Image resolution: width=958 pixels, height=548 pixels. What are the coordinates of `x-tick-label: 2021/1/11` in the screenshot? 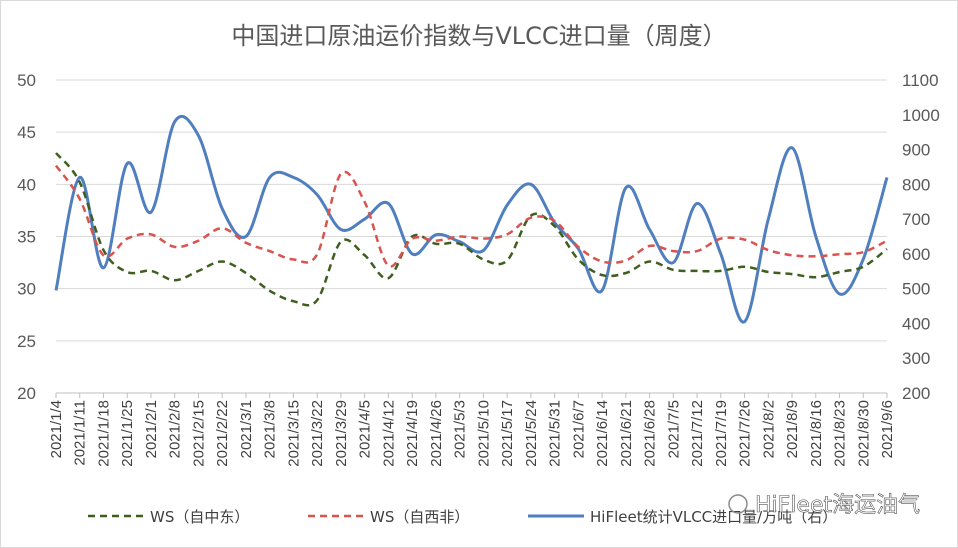 It's located at (80, 433).